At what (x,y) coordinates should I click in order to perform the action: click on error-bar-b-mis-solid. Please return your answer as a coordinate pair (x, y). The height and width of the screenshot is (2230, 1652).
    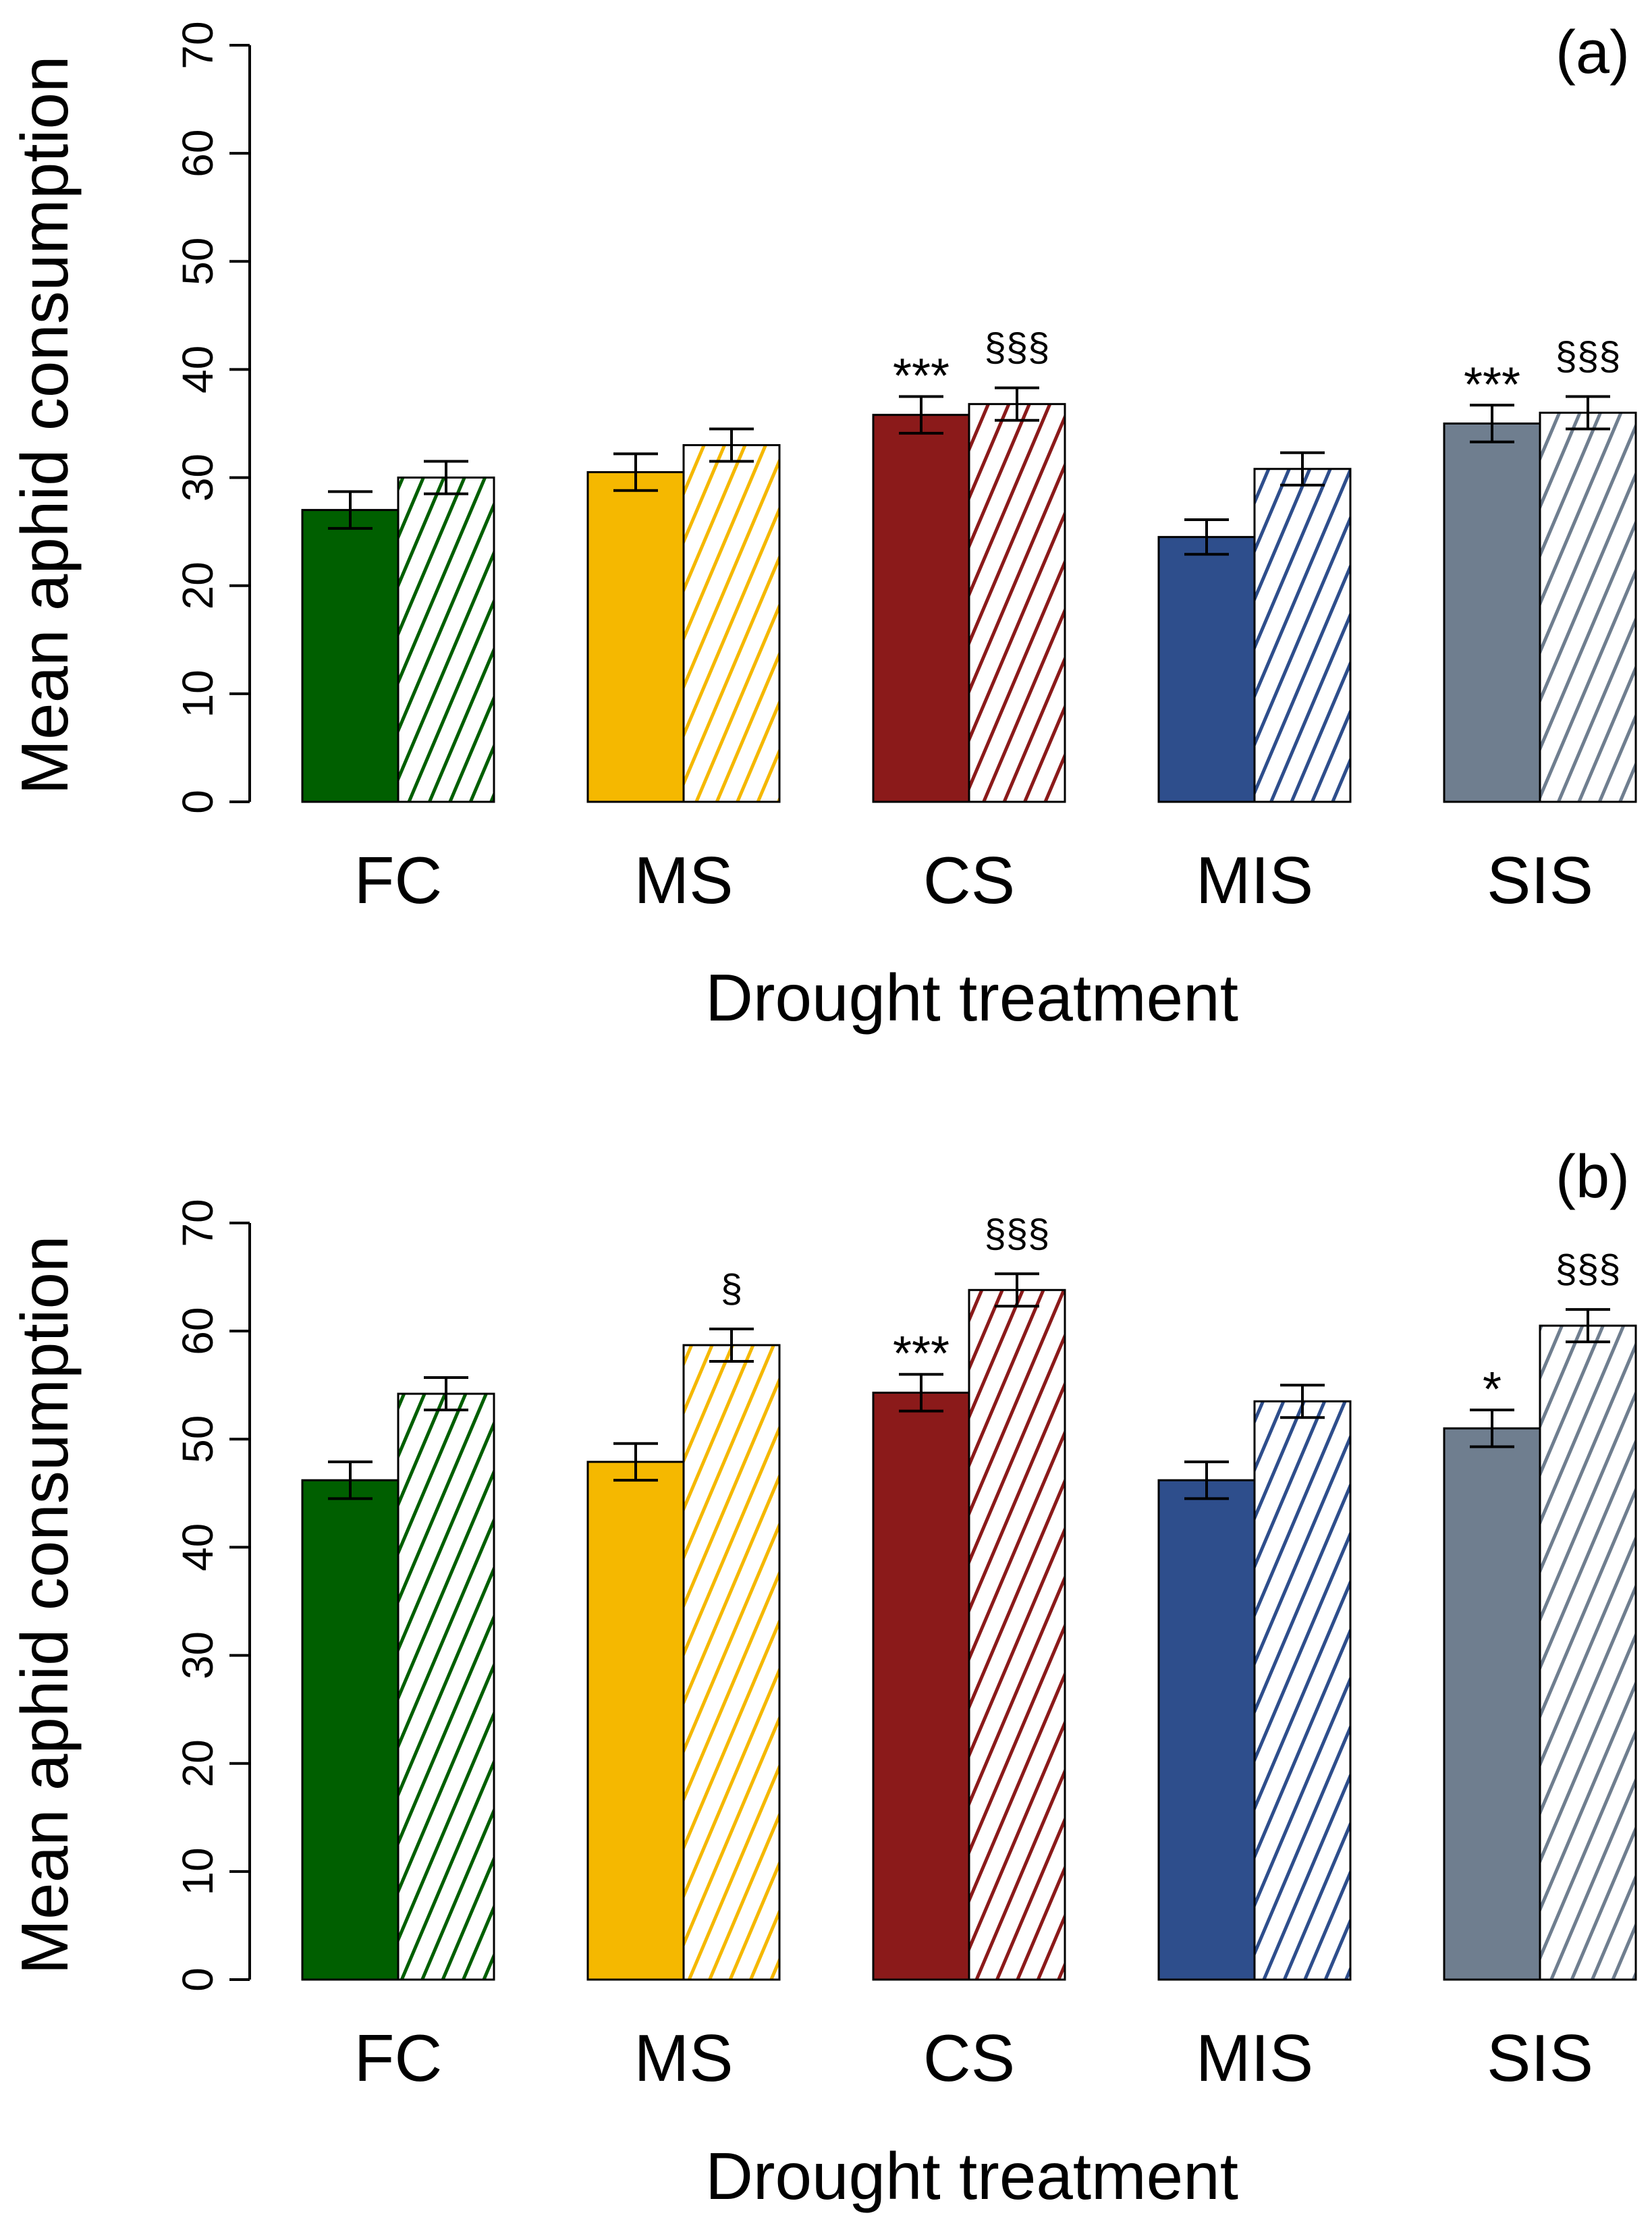
    Looking at the image, I should click on (1206, 1480).